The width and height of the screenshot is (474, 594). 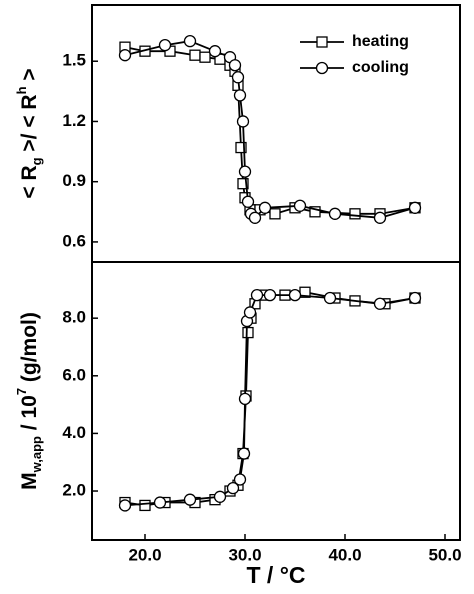 What do you see at coordinates (344, 554) in the screenshot?
I see `x-tick-label: 40.0` at bounding box center [344, 554].